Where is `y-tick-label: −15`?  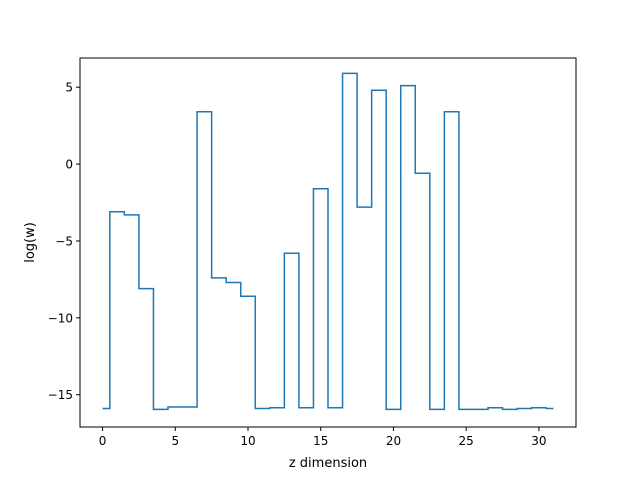 y-tick-label: −15 is located at coordinates (60, 395).